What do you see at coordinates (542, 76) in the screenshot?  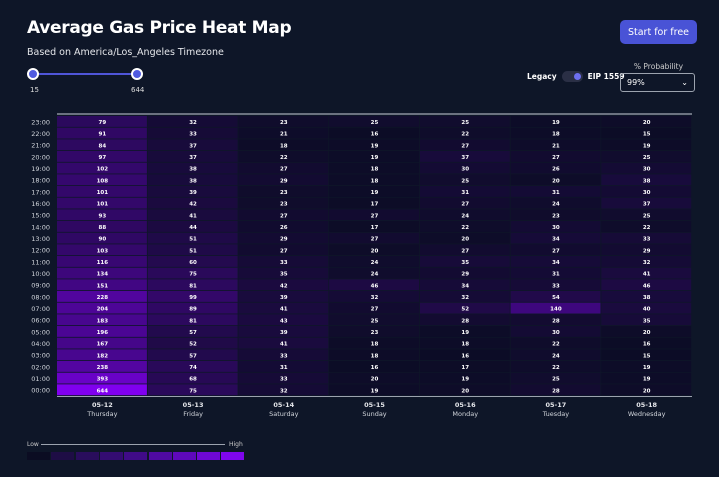 I see `legacy-label: Legacy` at bounding box center [542, 76].